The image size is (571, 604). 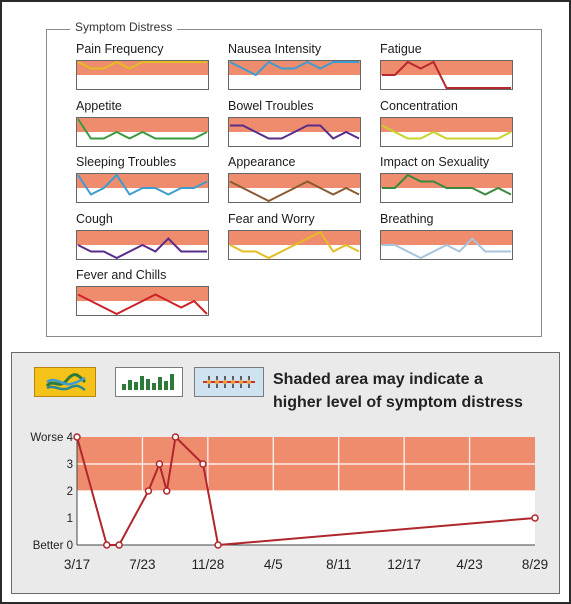 I want to click on x-tick-label: 3/17, so click(x=77, y=564).